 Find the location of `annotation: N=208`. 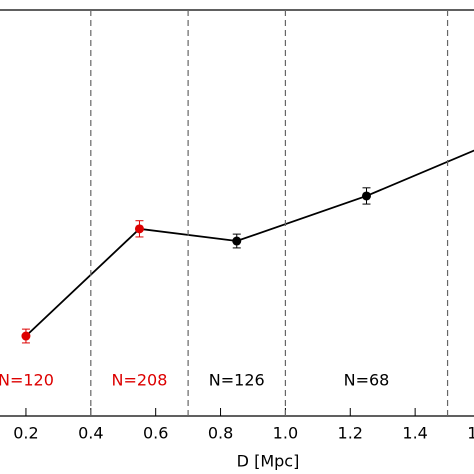

annotation: N=208 is located at coordinates (139, 380).